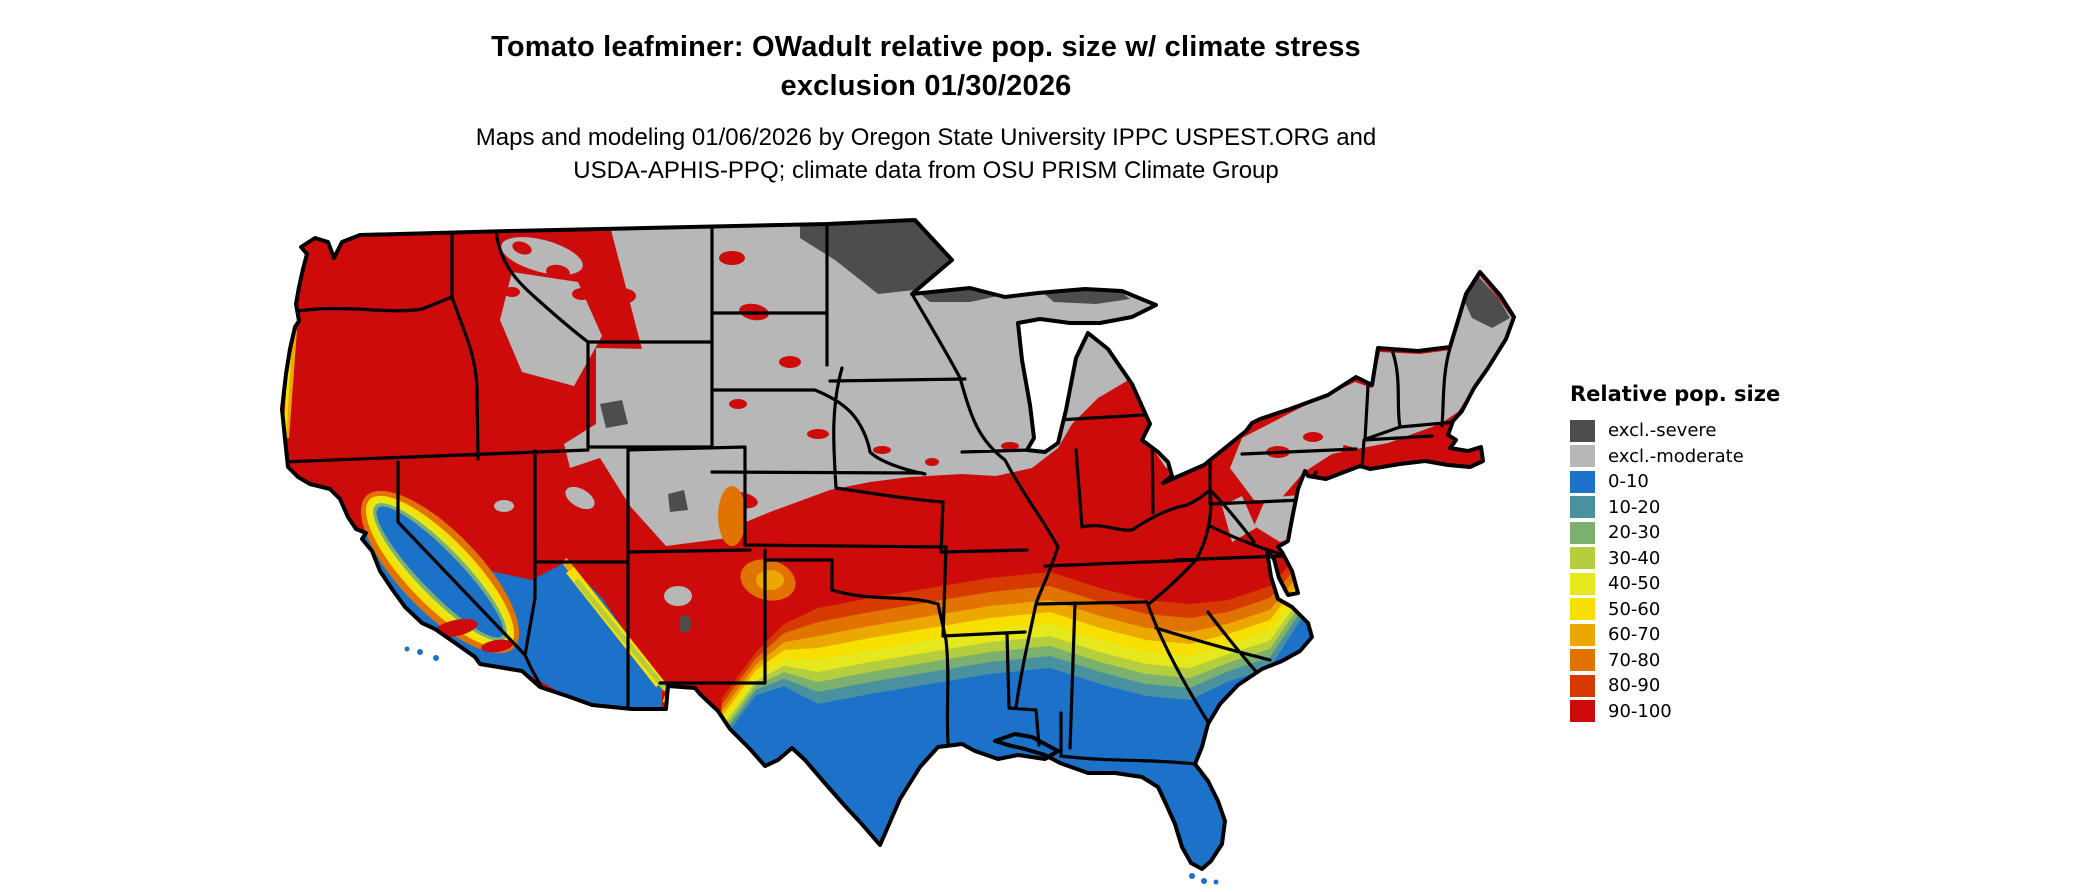  I want to click on legend-label: 0-10, so click(1628, 482).